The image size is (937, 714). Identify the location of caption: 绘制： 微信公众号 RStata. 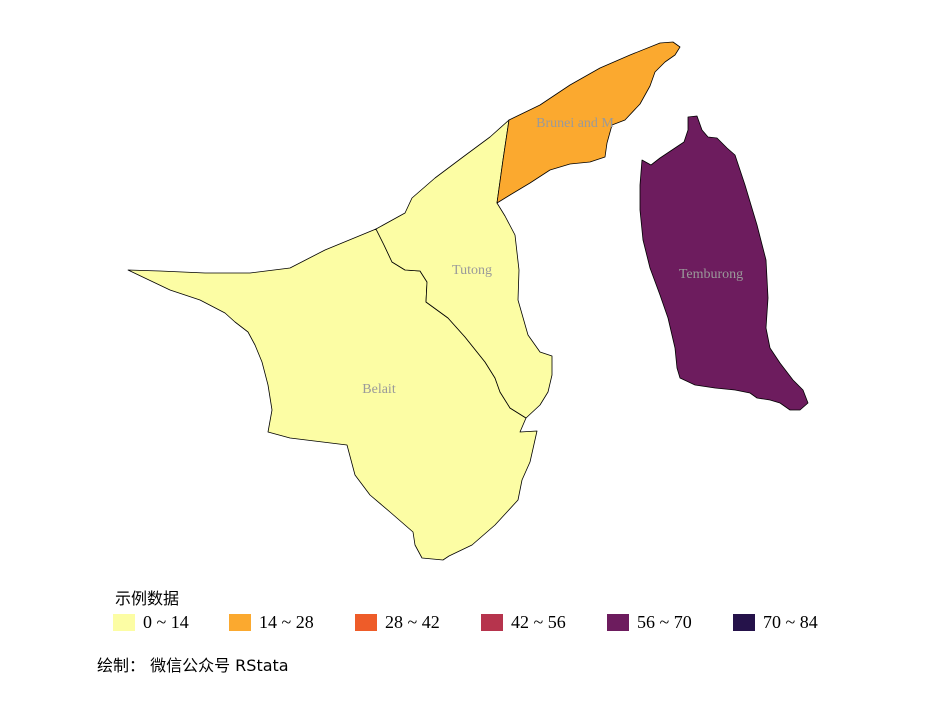
(193, 665).